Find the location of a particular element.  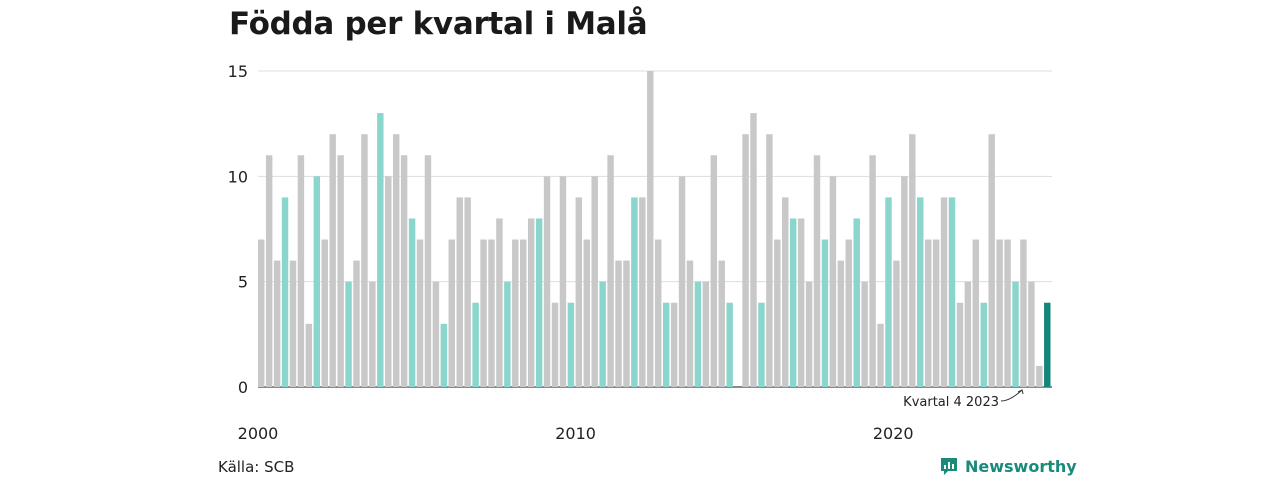

annotation-label: Kvartal 4 2023 is located at coordinates (951, 402).